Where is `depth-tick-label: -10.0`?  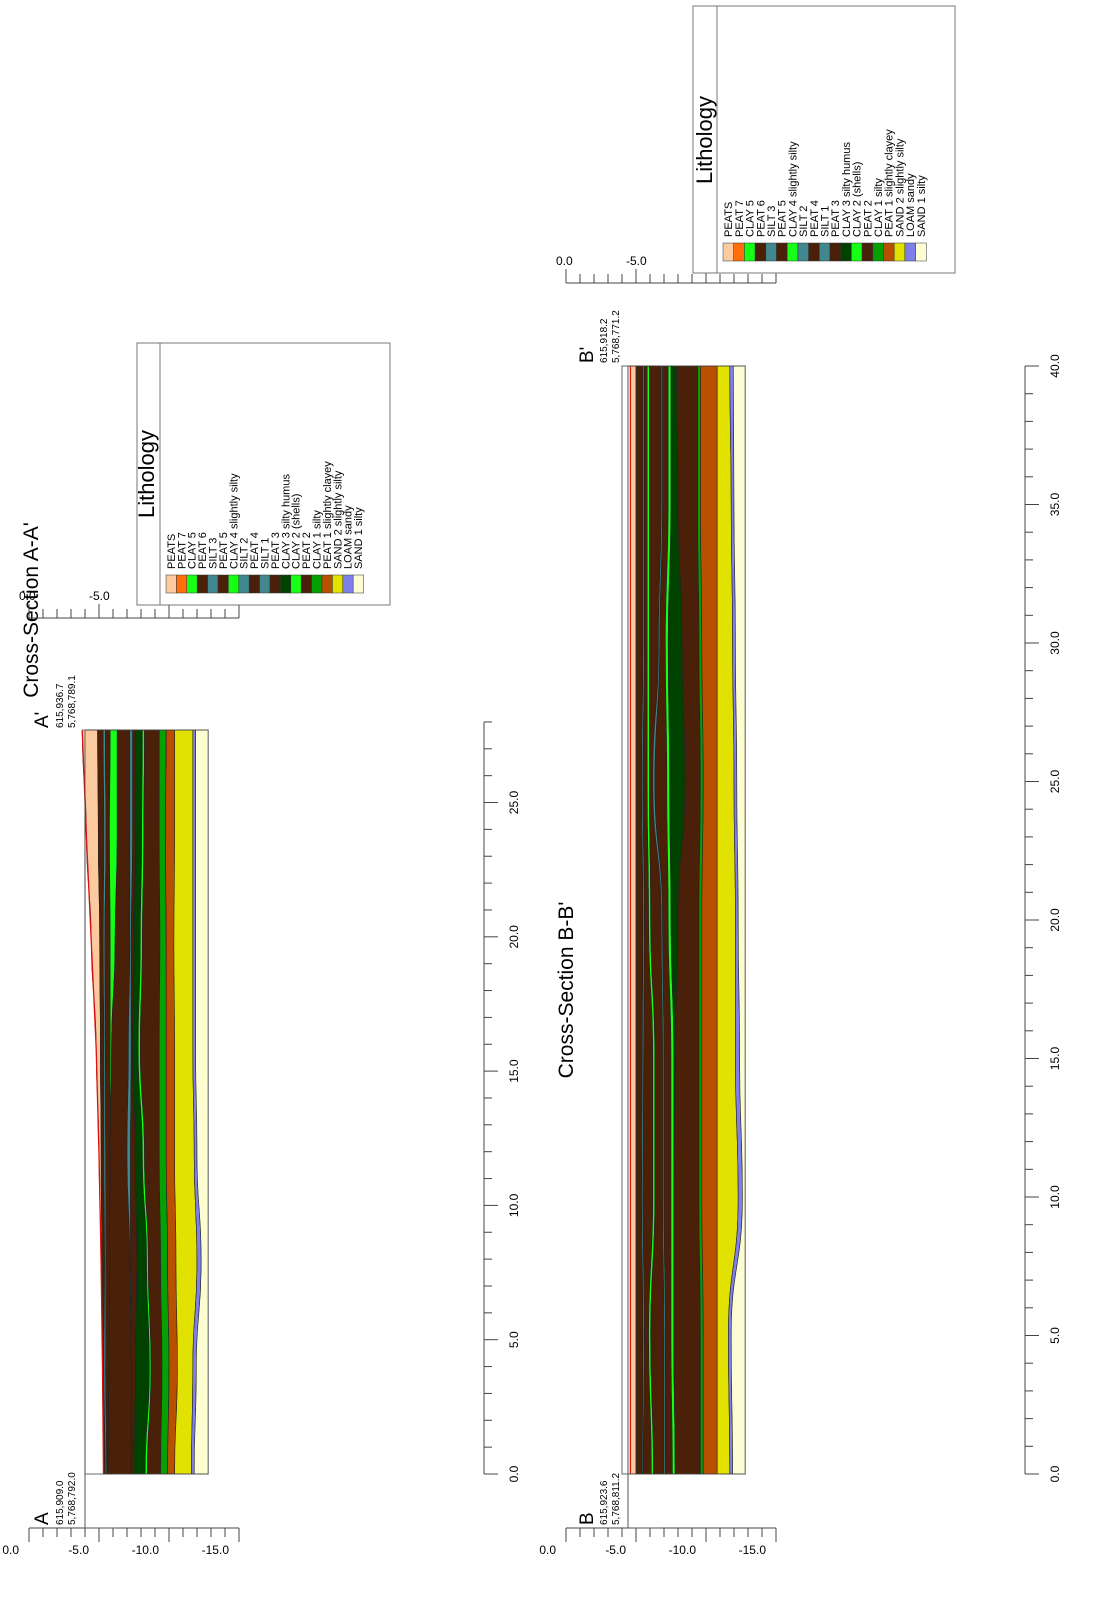 depth-tick-label: -10.0 is located at coordinates (683, 1550).